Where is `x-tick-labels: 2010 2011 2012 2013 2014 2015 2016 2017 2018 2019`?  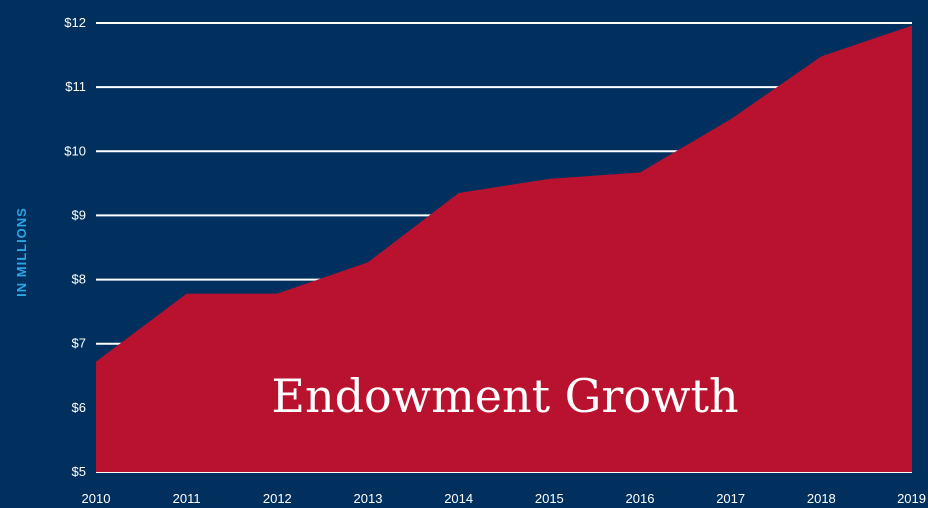 x-tick-labels: 2010 2011 2012 2013 2014 2015 2016 2017 2018 2019 is located at coordinates (504, 498).